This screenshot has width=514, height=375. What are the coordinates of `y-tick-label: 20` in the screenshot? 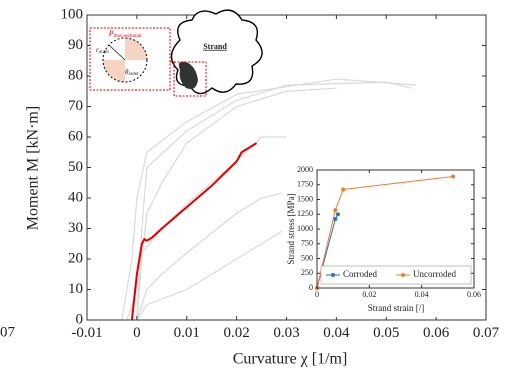 It's located at (75, 258).